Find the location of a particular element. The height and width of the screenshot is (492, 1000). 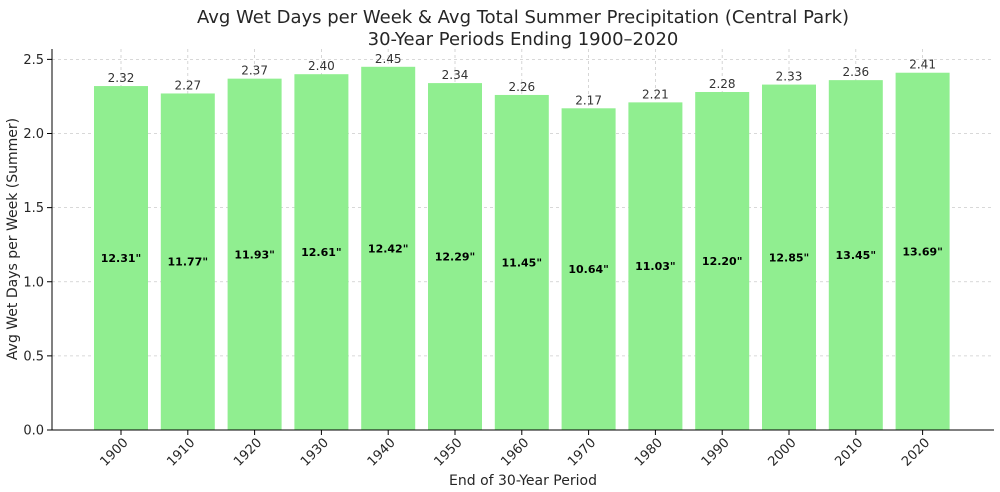

bar-value-label: 2.37 is located at coordinates (254, 71).